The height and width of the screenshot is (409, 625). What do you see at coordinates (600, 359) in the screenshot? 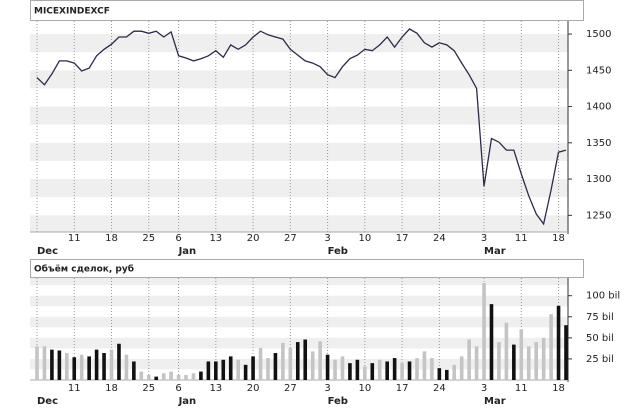
I see `y-tick-label: 25 bil` at bounding box center [600, 359].